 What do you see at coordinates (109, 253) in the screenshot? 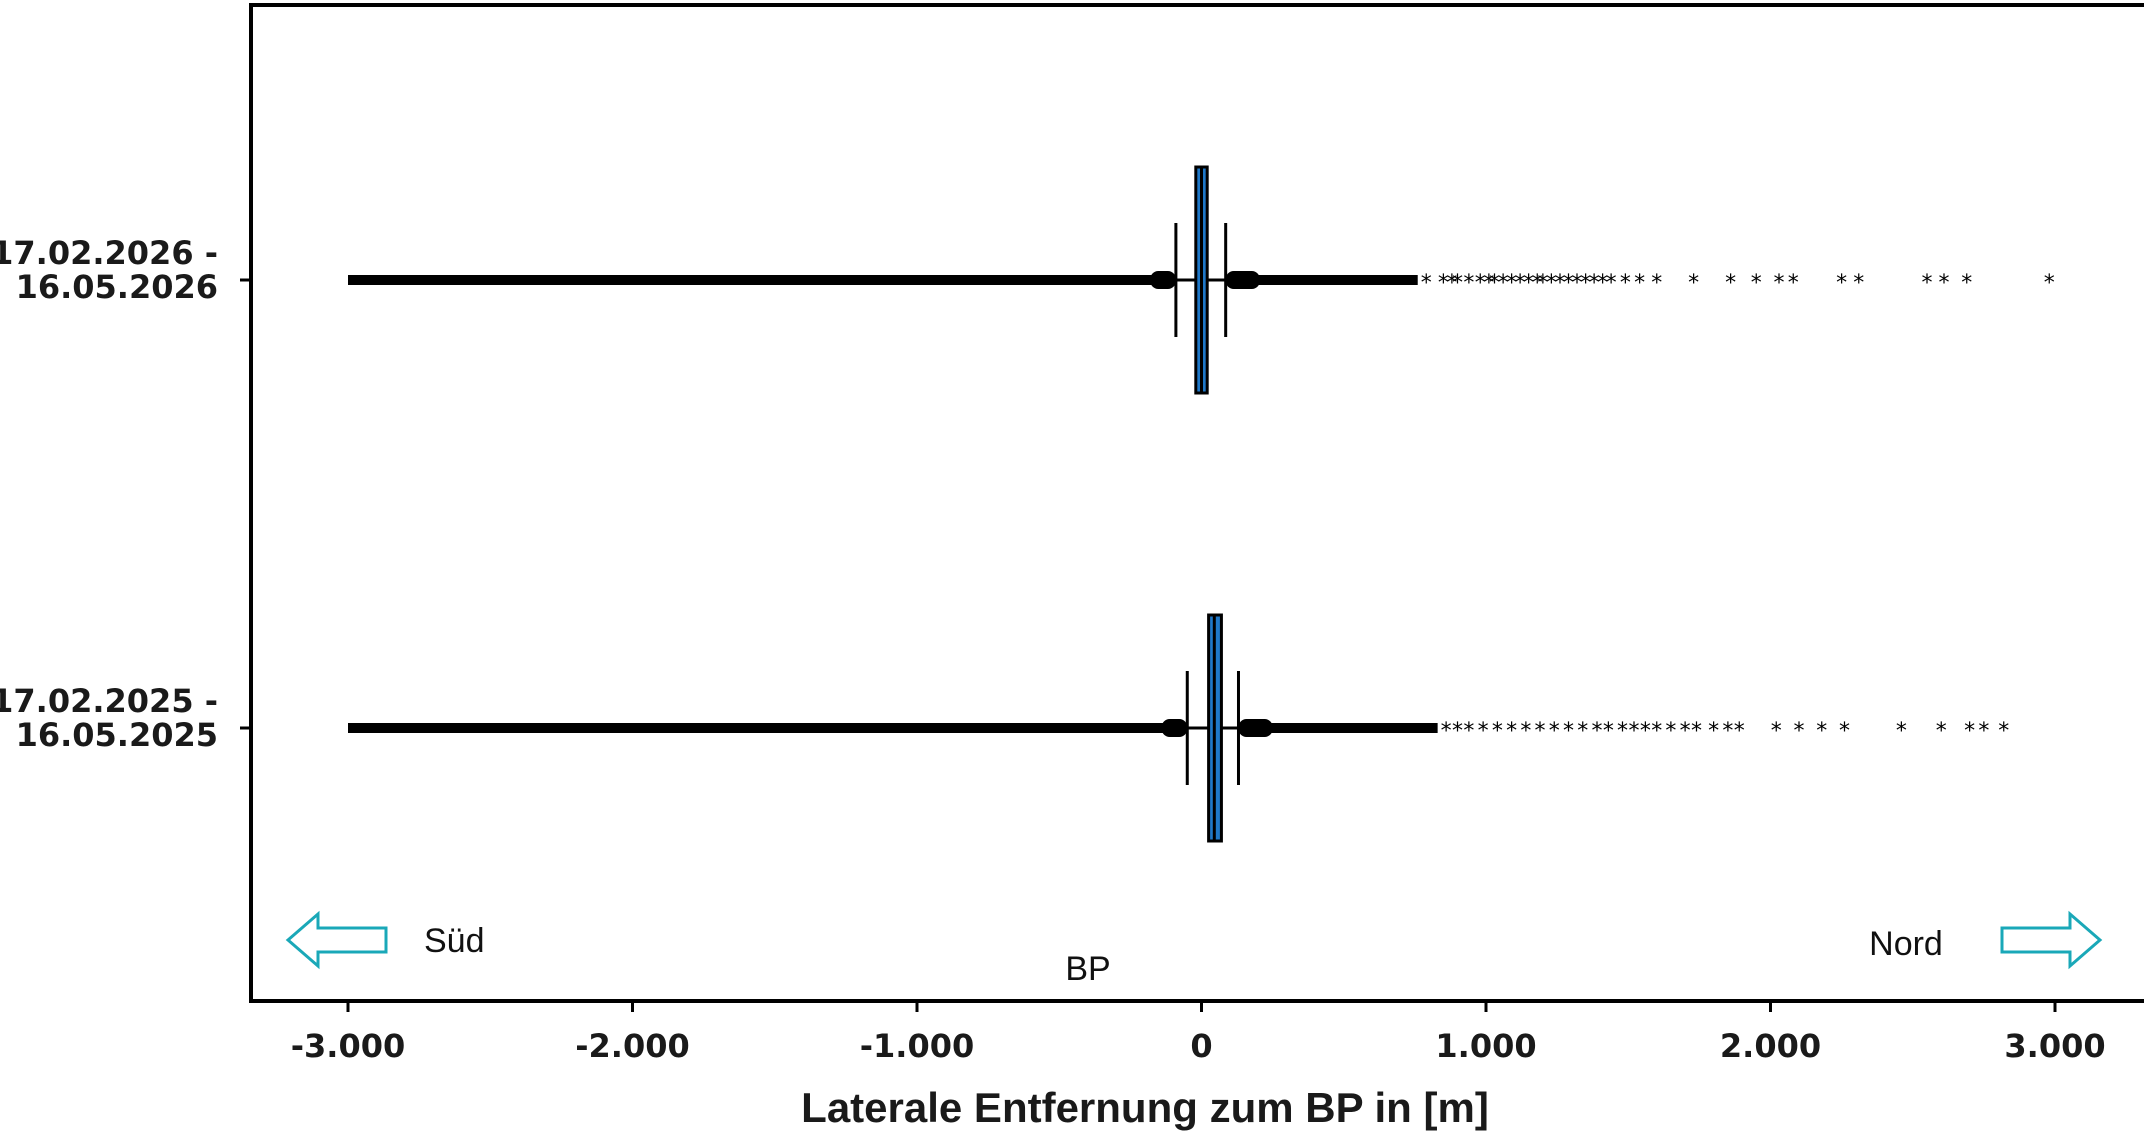
I see `category-label-line1: 17.02.2026 -` at bounding box center [109, 253].